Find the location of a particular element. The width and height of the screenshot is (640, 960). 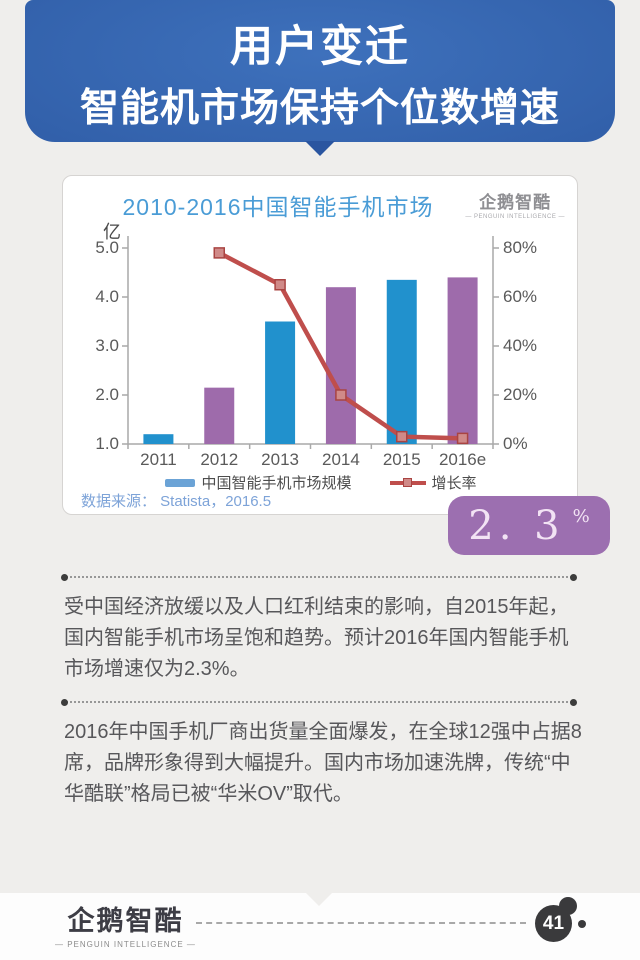

legend-item-line-series: 增长率 is located at coordinates (433, 482).